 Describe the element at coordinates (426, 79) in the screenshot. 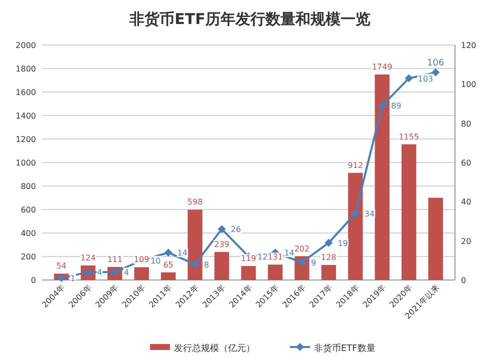

I see `data-label: 103` at that location.